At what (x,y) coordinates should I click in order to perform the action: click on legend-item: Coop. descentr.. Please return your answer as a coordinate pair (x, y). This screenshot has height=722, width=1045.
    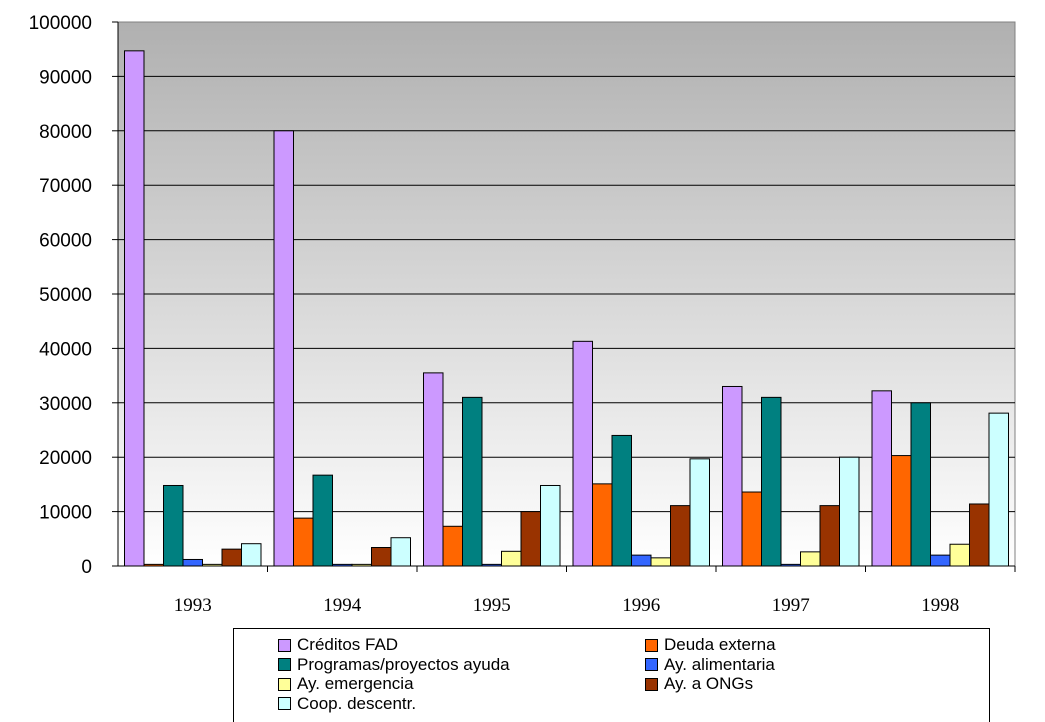
    Looking at the image, I should click on (347, 703).